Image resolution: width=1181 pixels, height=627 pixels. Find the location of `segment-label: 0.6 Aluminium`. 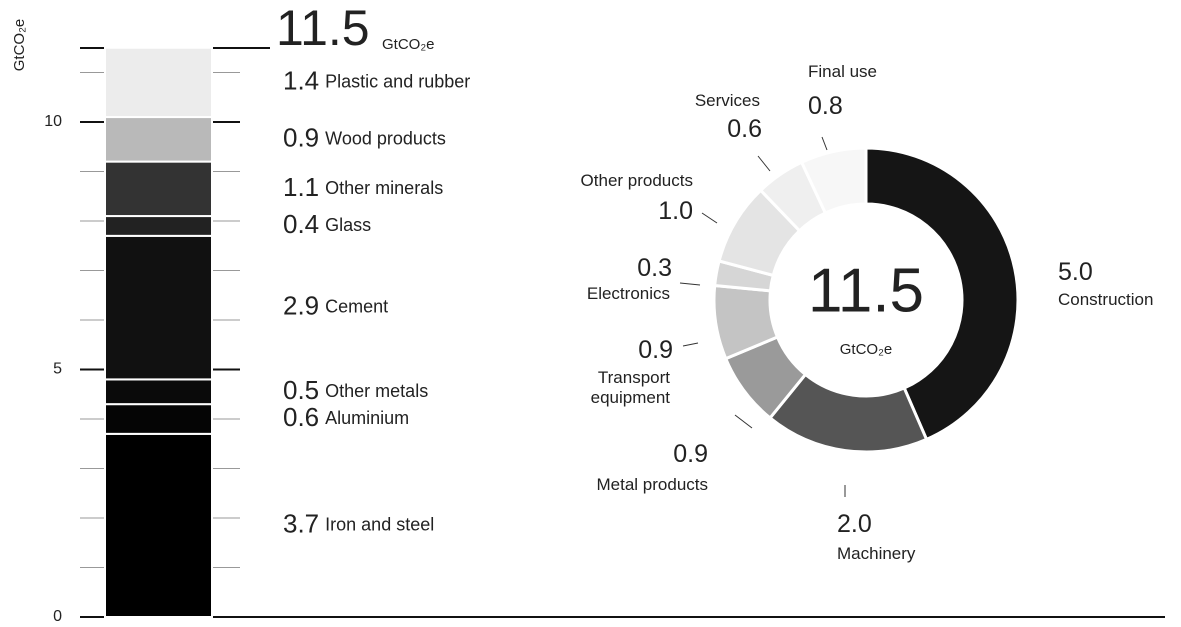

segment-label: 0.6 Aluminium is located at coordinates (346, 417).